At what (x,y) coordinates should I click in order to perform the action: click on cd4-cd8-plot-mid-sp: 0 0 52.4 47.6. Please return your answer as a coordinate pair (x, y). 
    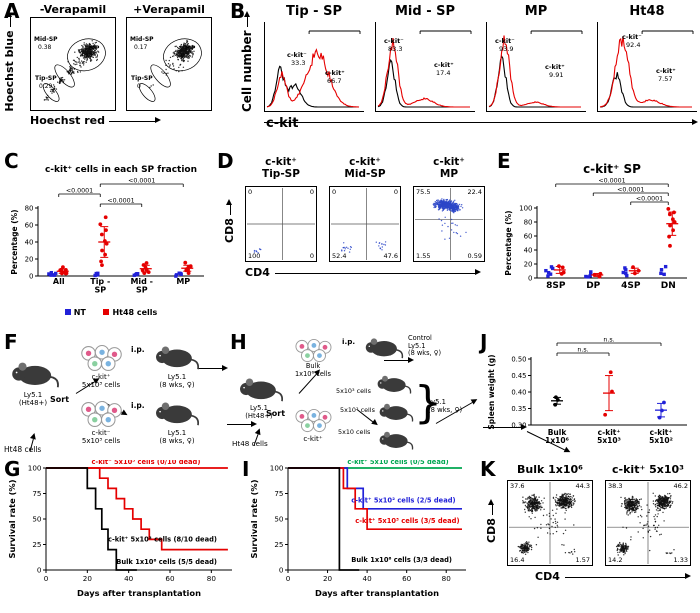
    Looking at the image, I should click on (365, 224).